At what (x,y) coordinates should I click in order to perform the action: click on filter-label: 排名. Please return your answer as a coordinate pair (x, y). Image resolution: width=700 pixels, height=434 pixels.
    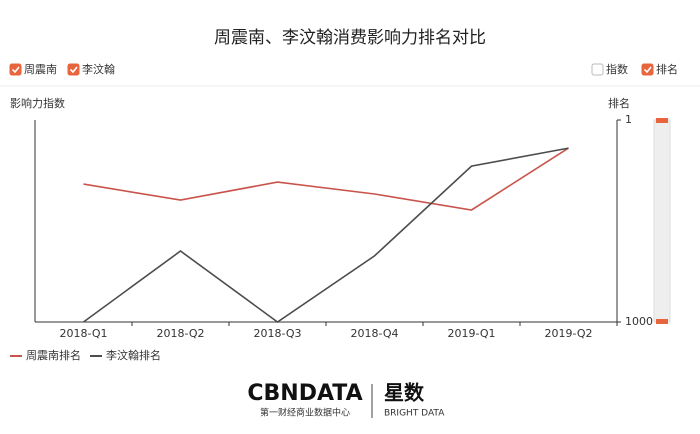
    Looking at the image, I should click on (667, 69).